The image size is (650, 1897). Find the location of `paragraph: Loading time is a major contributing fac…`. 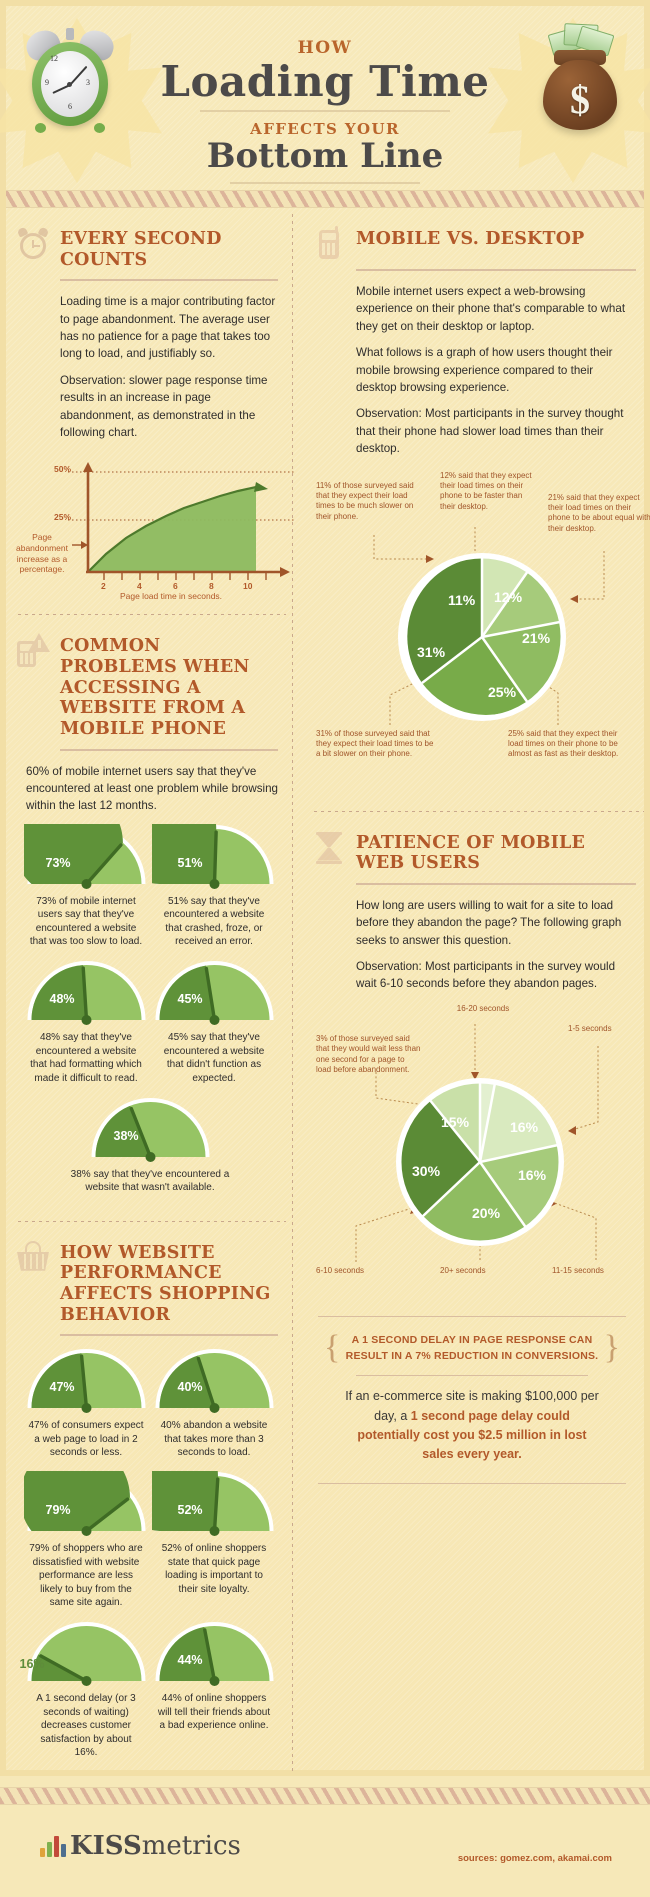

paragraph: Loading time is a major contributing fac… is located at coordinates (168, 328).